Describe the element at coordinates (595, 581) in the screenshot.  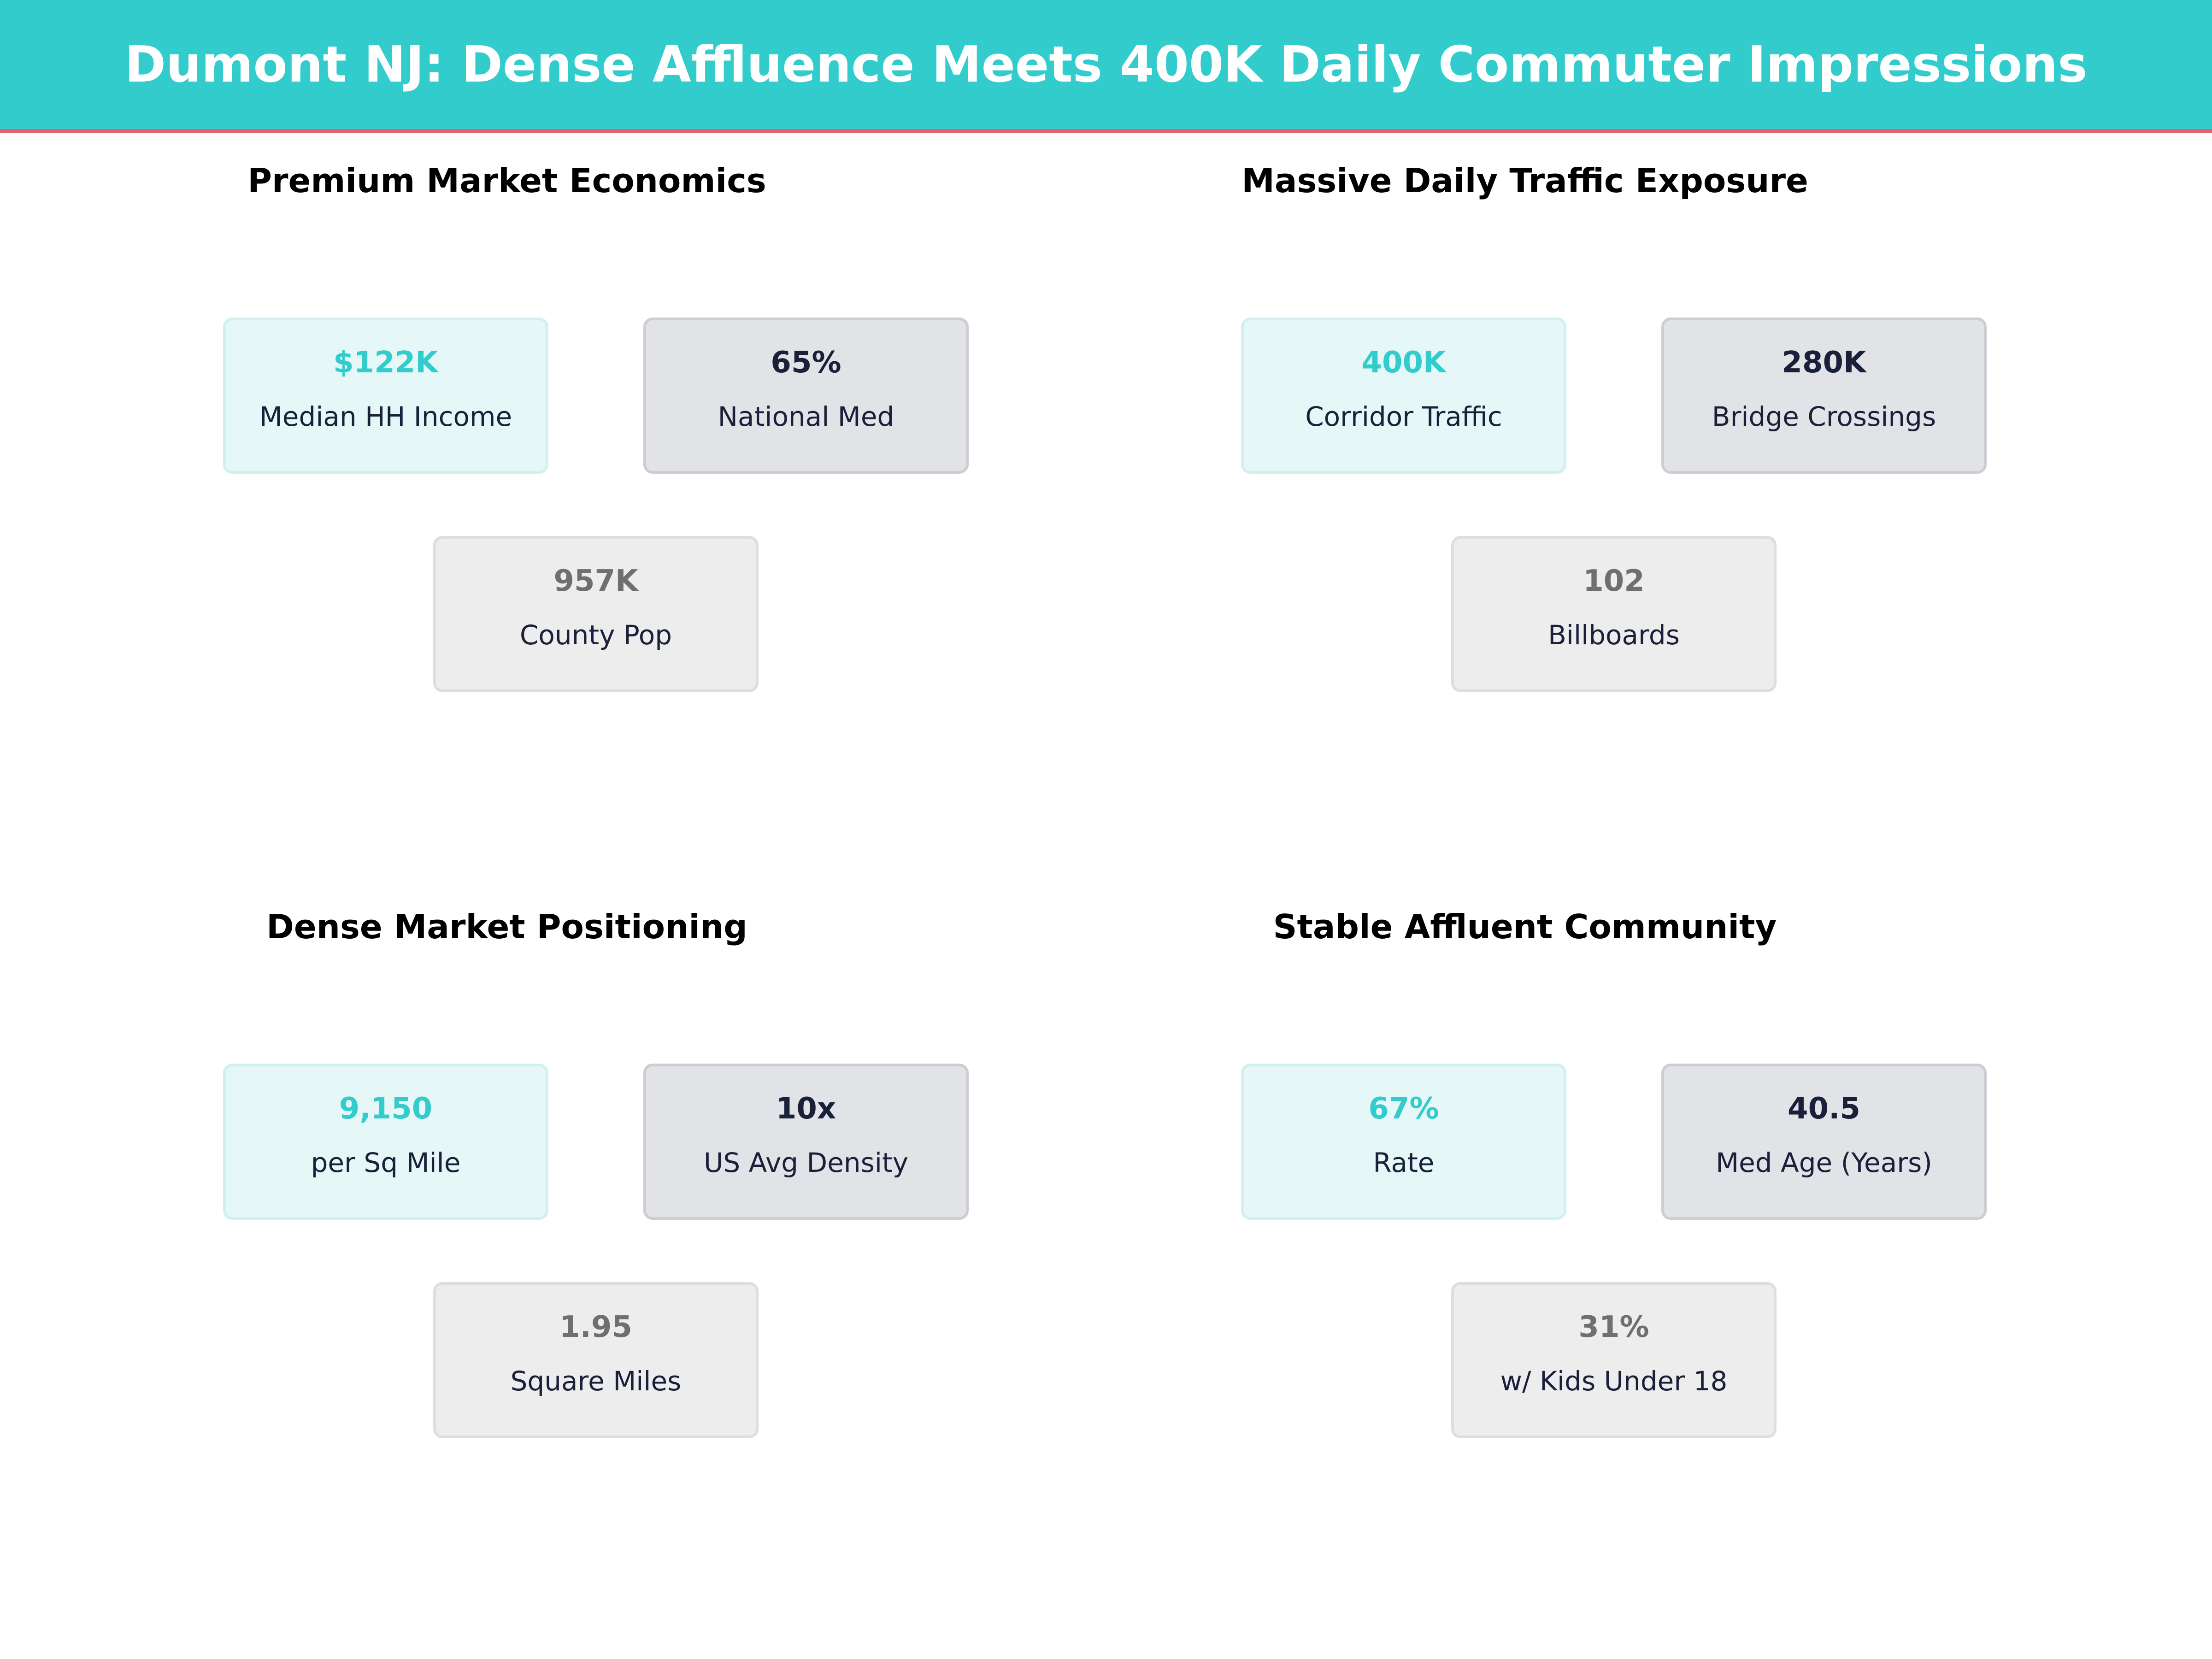
I see `metric-value: 957K` at that location.